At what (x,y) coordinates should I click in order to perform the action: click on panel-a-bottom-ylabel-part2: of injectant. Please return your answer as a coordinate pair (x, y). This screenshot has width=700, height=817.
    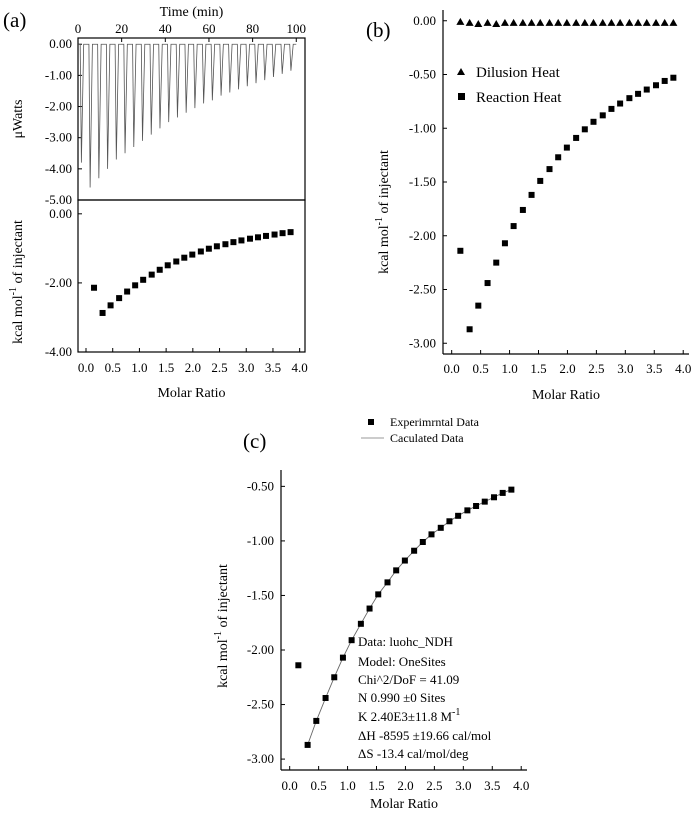
    Looking at the image, I should click on (18, 253).